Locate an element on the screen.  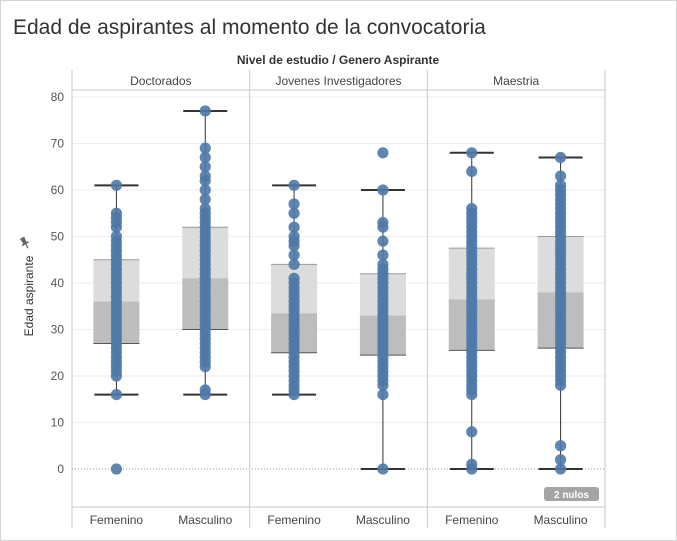
y-tick-label: 70 is located at coordinates (58, 144).